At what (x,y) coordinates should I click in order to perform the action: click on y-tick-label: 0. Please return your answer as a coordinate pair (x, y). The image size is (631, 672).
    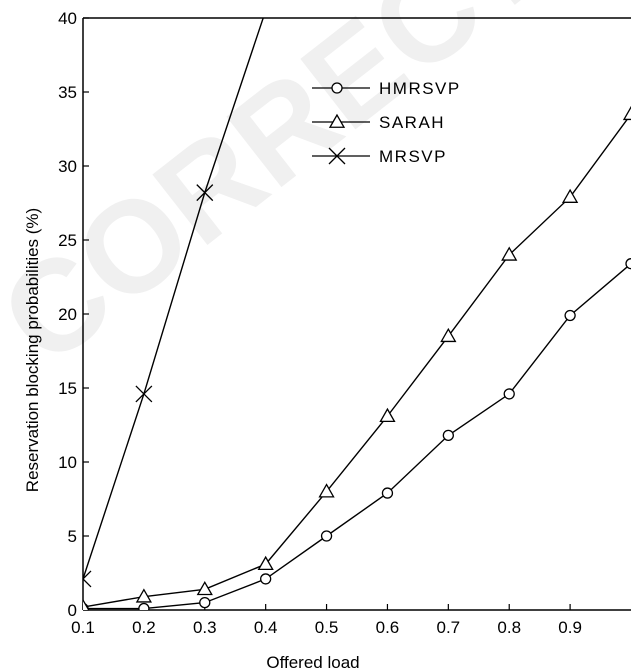
    Looking at the image, I should click on (72, 610).